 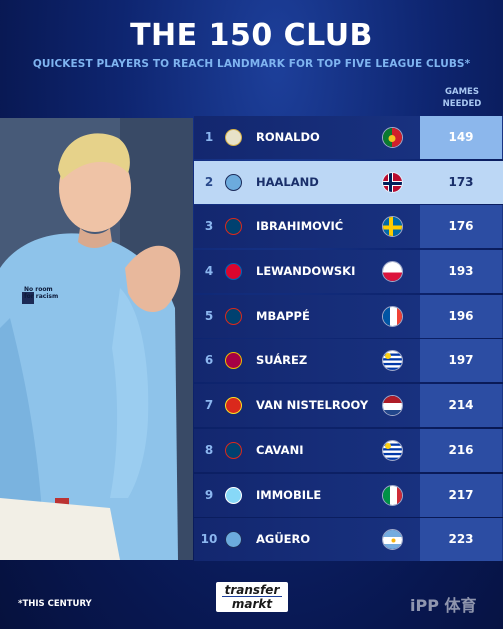 I want to click on games-needed: 176, so click(x=461, y=227).